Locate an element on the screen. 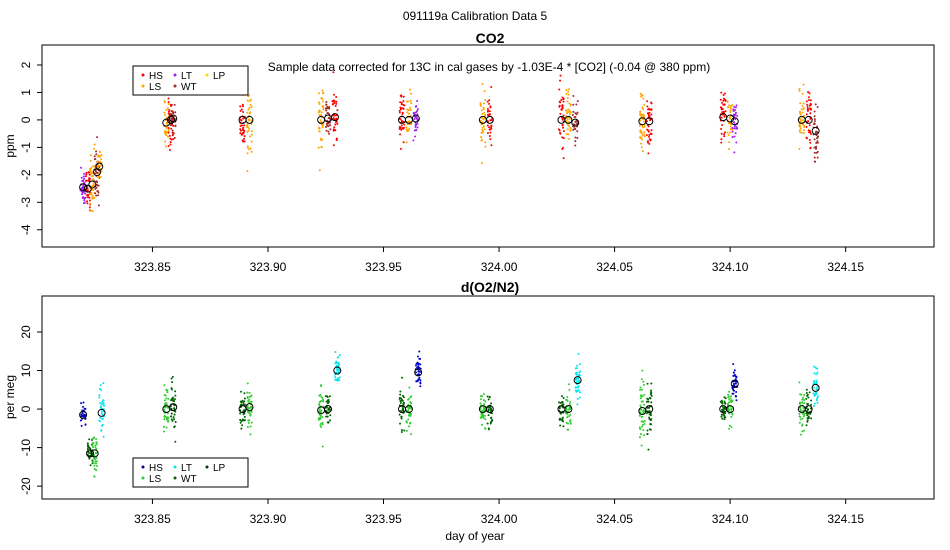 The image size is (950, 550). o2n2-y-axis: -20 -10 0 10 20 is located at coordinates (30, 410).